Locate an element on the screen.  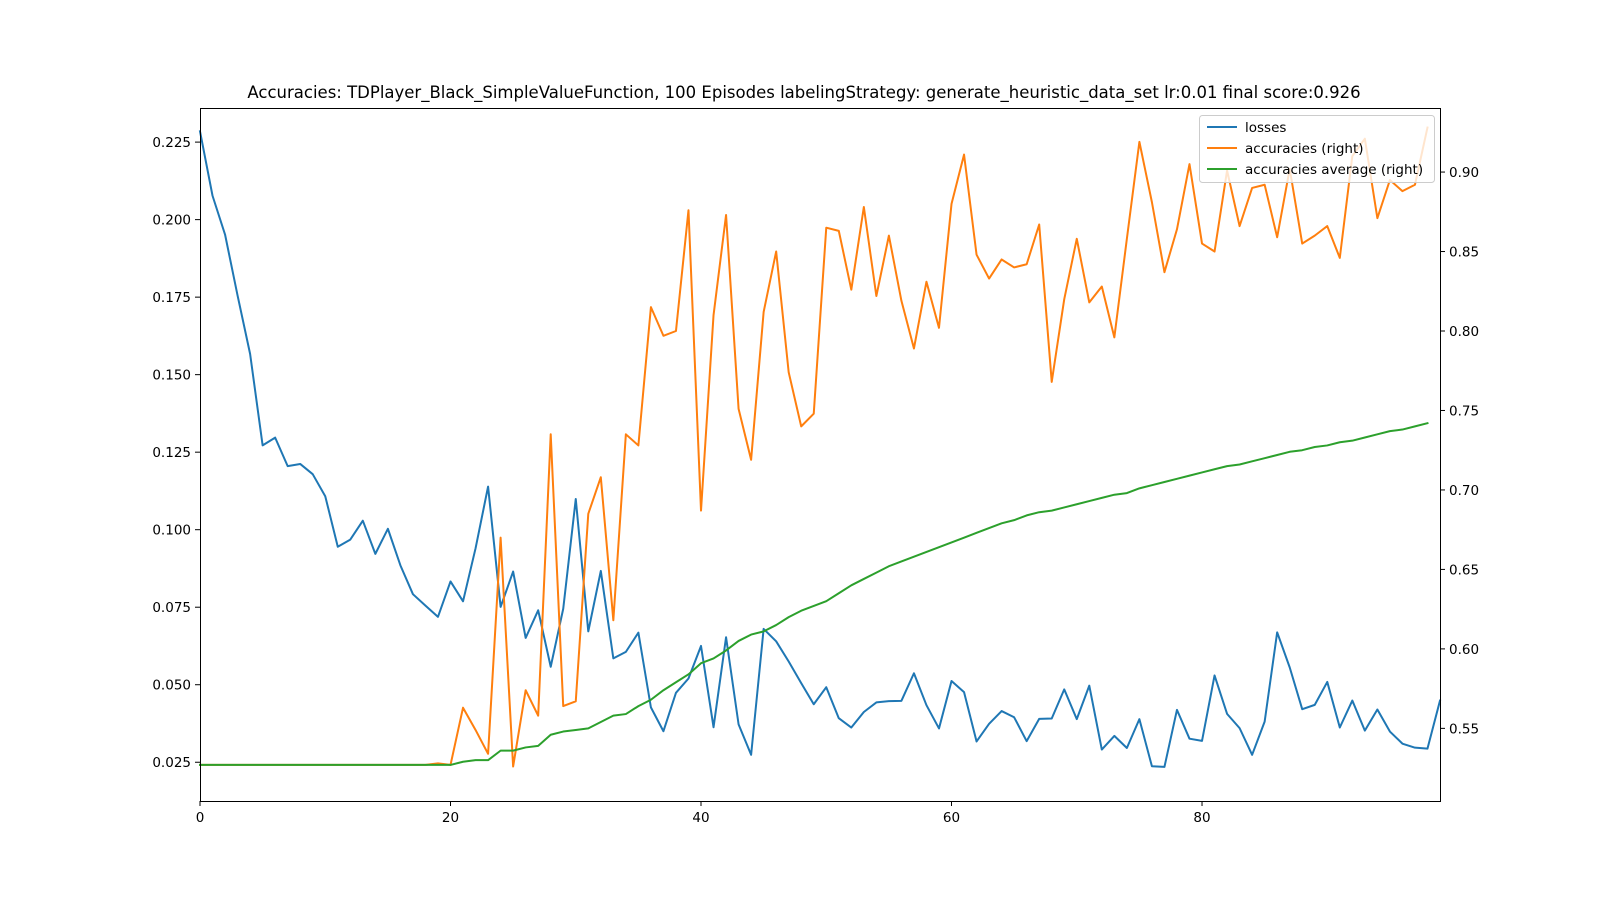
legend-box is located at coordinates (1317, 149).